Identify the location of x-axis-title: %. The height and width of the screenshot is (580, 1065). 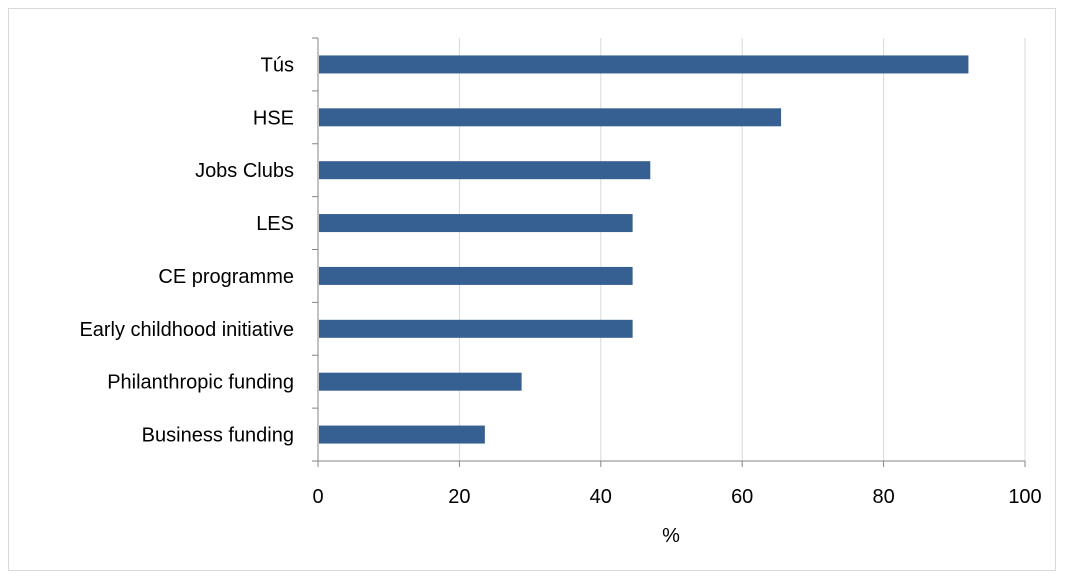
(671, 536).